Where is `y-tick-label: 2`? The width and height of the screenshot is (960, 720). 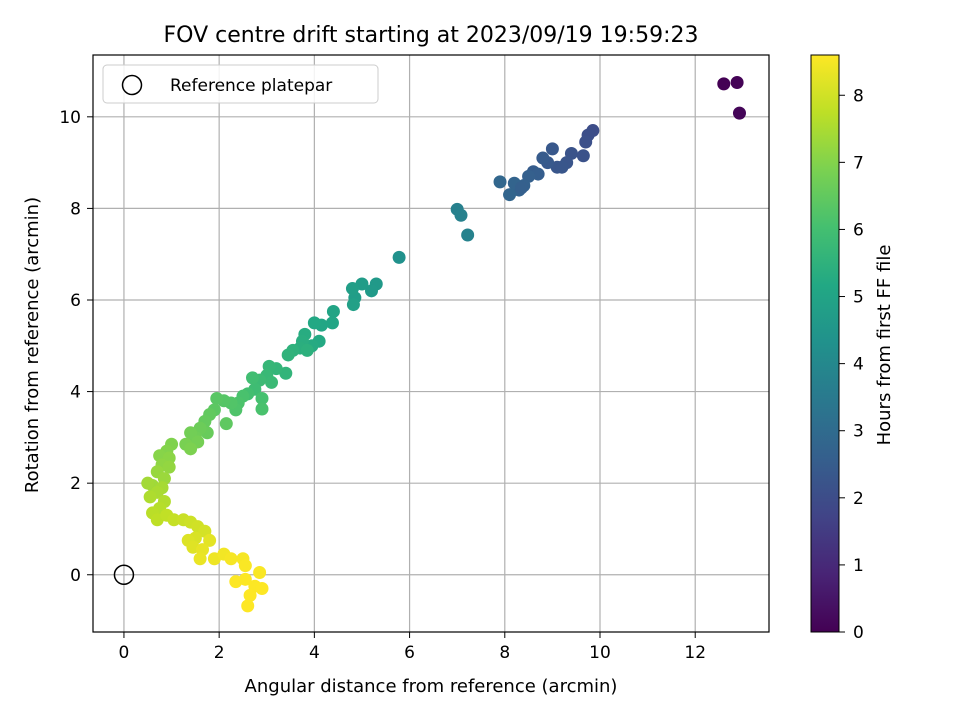
y-tick-label: 2 is located at coordinates (75, 484).